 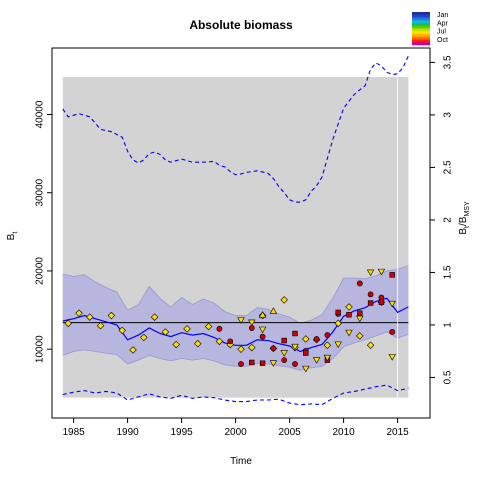 What do you see at coordinates (448, 167) in the screenshot?
I see `y-tick-label-right: 2.5` at bounding box center [448, 167].